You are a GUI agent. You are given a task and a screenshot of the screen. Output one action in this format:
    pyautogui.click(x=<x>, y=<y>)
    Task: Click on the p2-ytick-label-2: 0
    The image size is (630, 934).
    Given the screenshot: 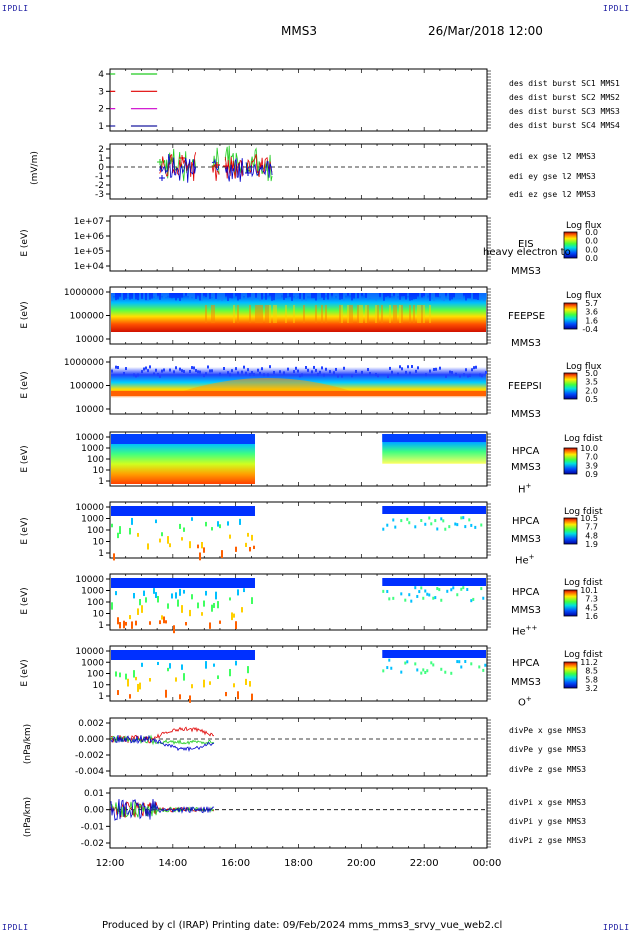 What is the action you would take?
    pyautogui.click(x=101, y=168)
    